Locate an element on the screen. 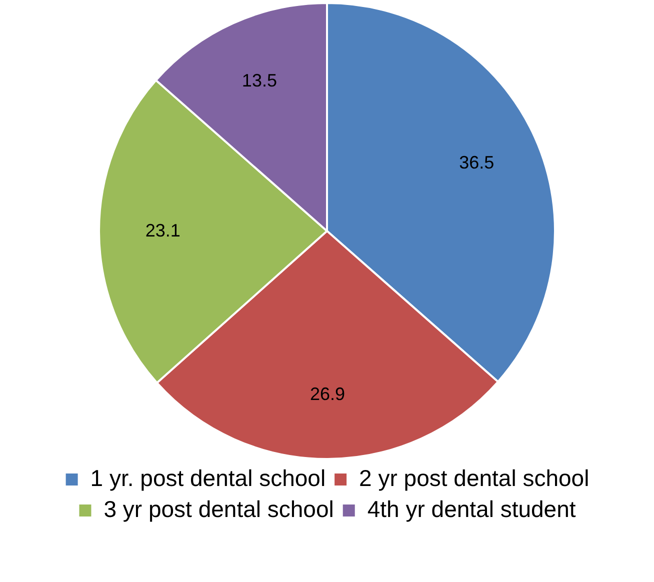 This screenshot has height=582, width=654. data-label: 26.9 is located at coordinates (328, 394).